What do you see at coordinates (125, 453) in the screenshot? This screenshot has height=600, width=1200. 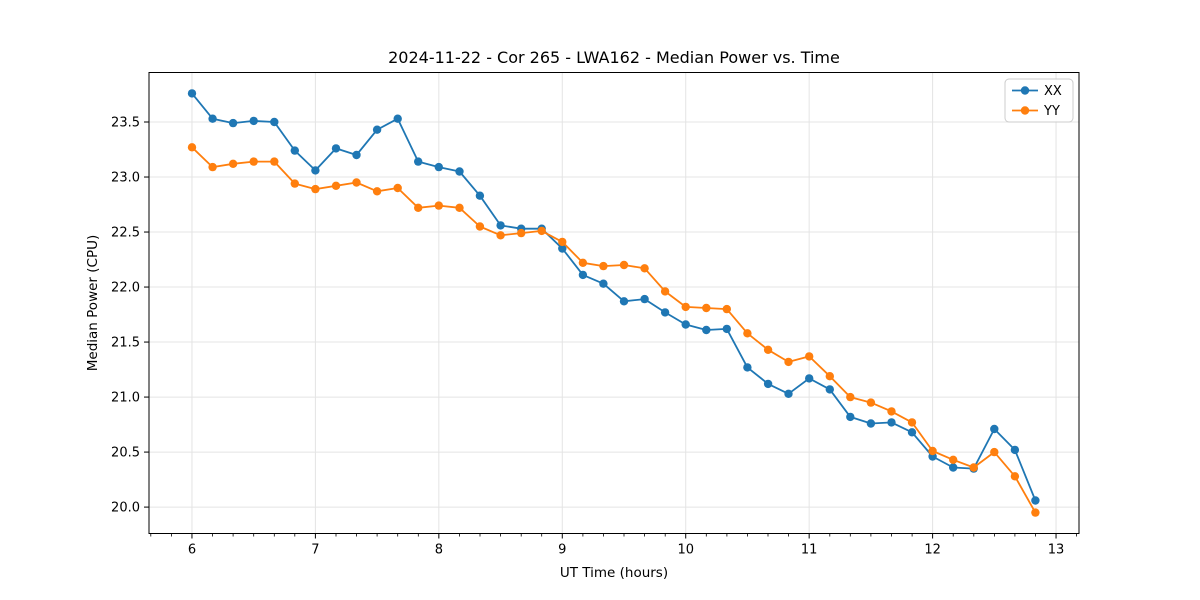 I see `y-tick-label: 20.5` at bounding box center [125, 453].